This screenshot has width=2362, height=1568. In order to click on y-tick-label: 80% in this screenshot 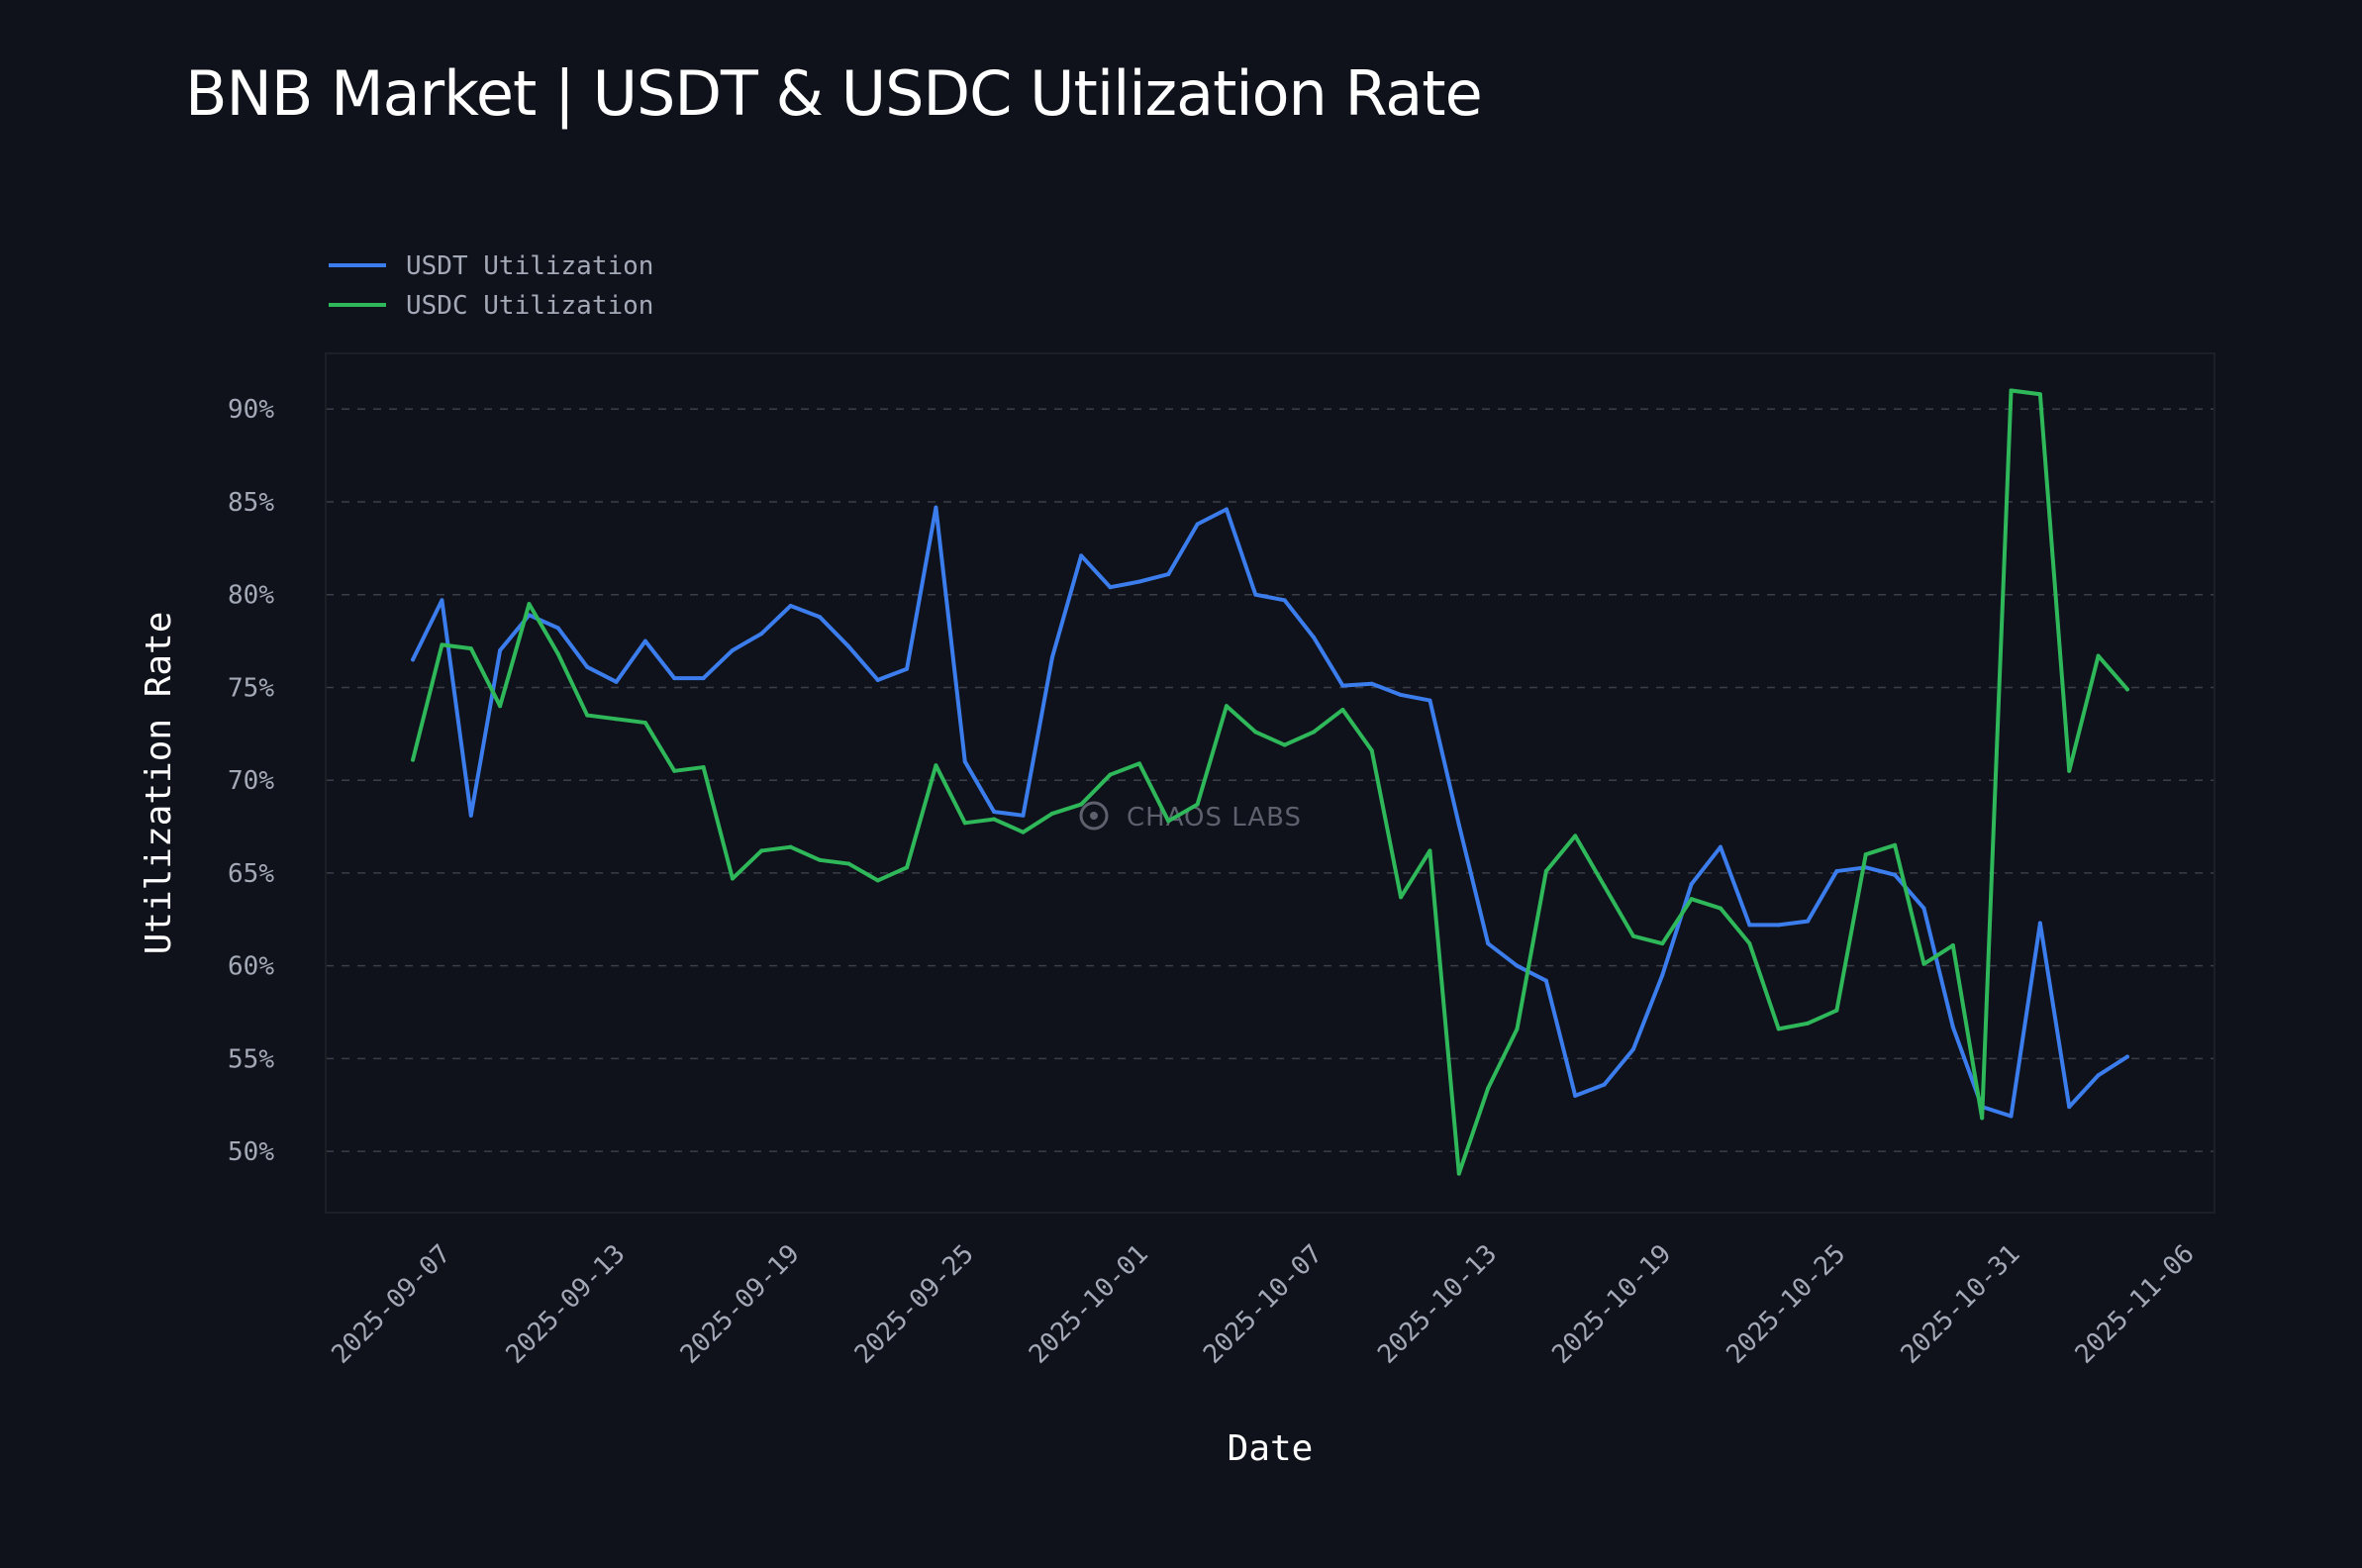, I will do `click(251, 596)`.